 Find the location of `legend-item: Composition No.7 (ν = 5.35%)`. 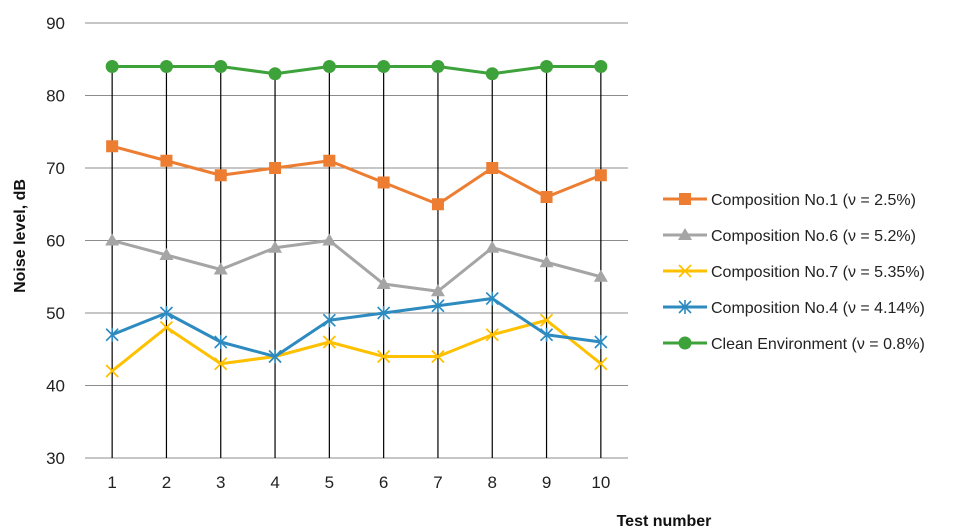

legend-item: Composition No.7 (ν = 5.35%) is located at coordinates (794, 272).